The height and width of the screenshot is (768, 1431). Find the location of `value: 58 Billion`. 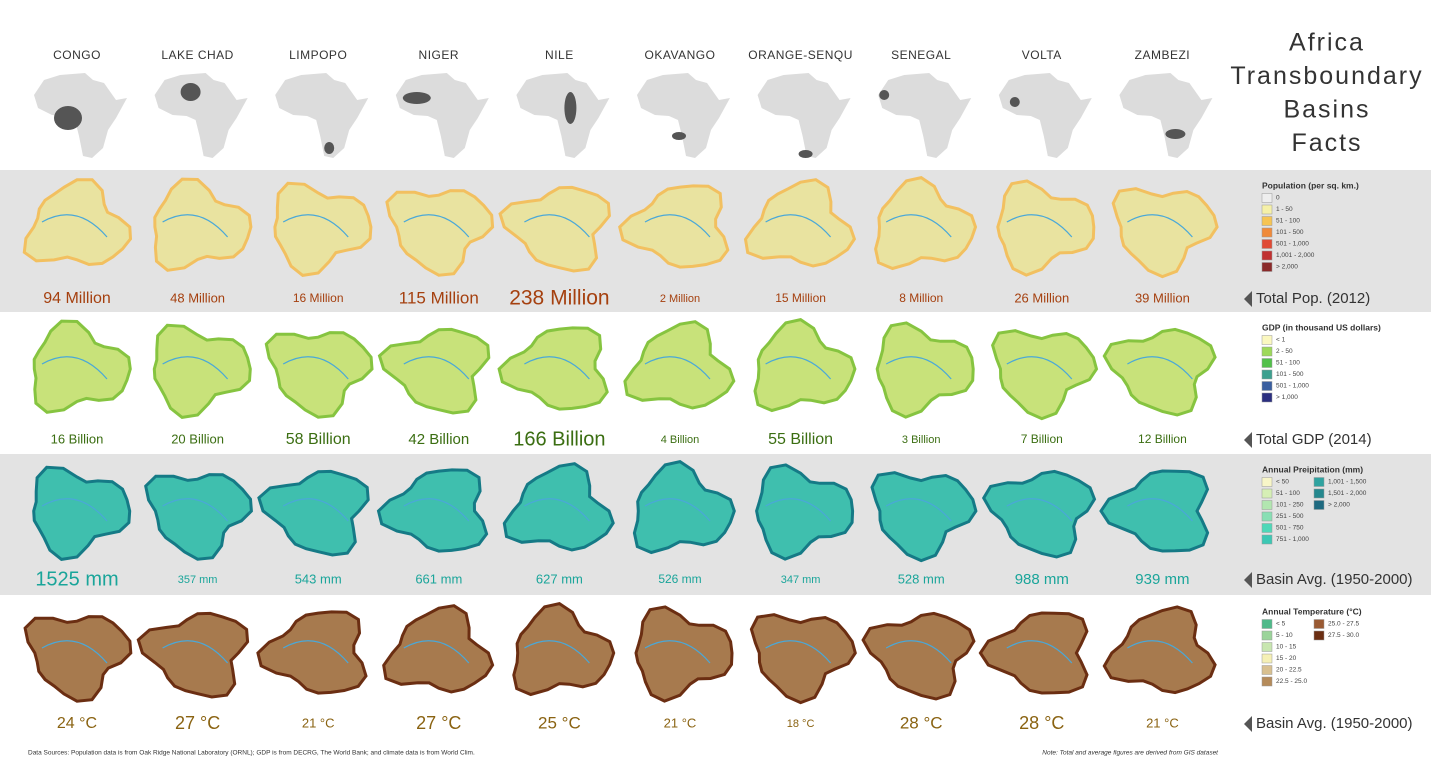

value: 58 Billion is located at coordinates (318, 439).